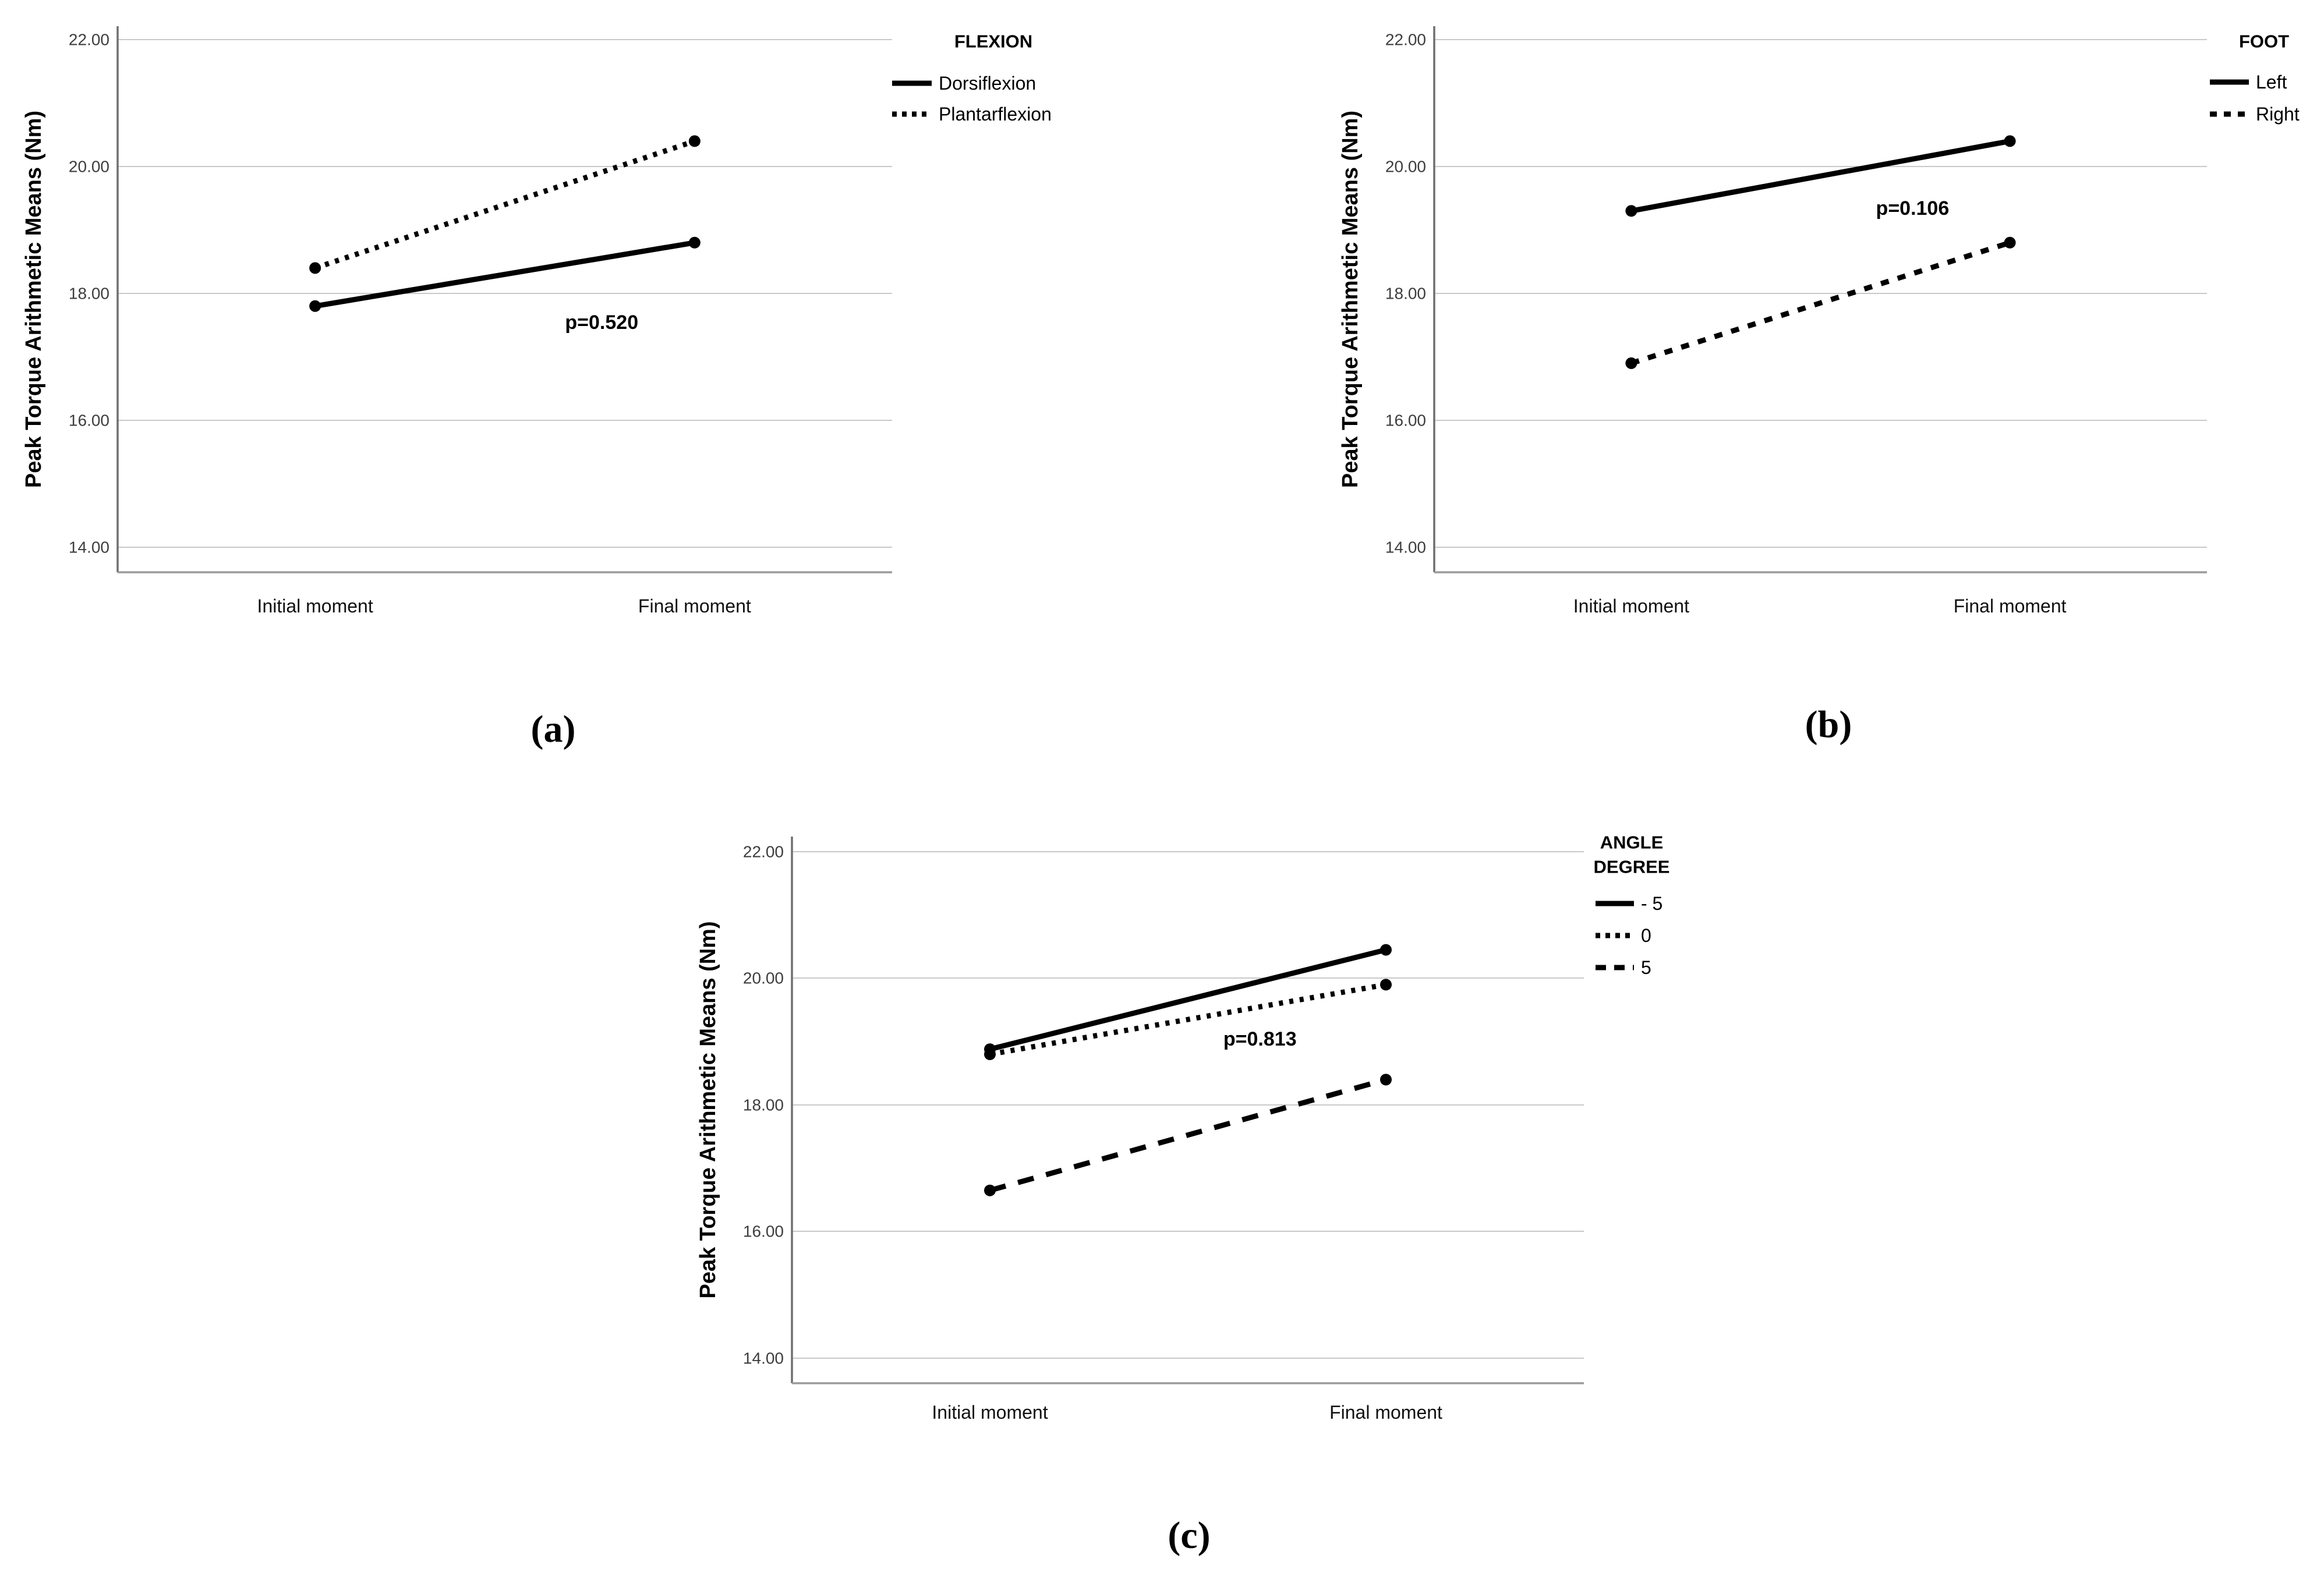  Describe the element at coordinates (987, 83) in the screenshot. I see `legend-label-dorsiflexion: Dorsiflexion` at that location.